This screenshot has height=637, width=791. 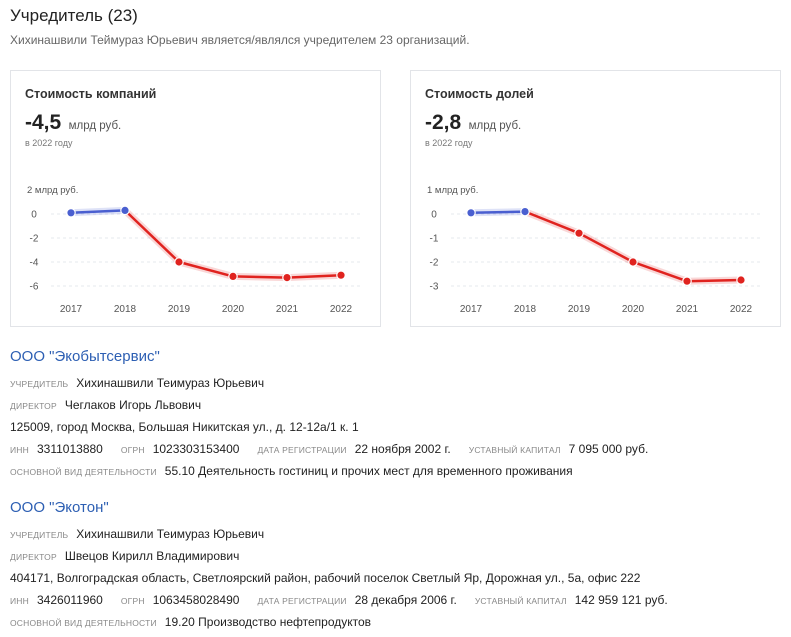 I want to click on capital-value: 7 095 000 руб., so click(x=608, y=449).